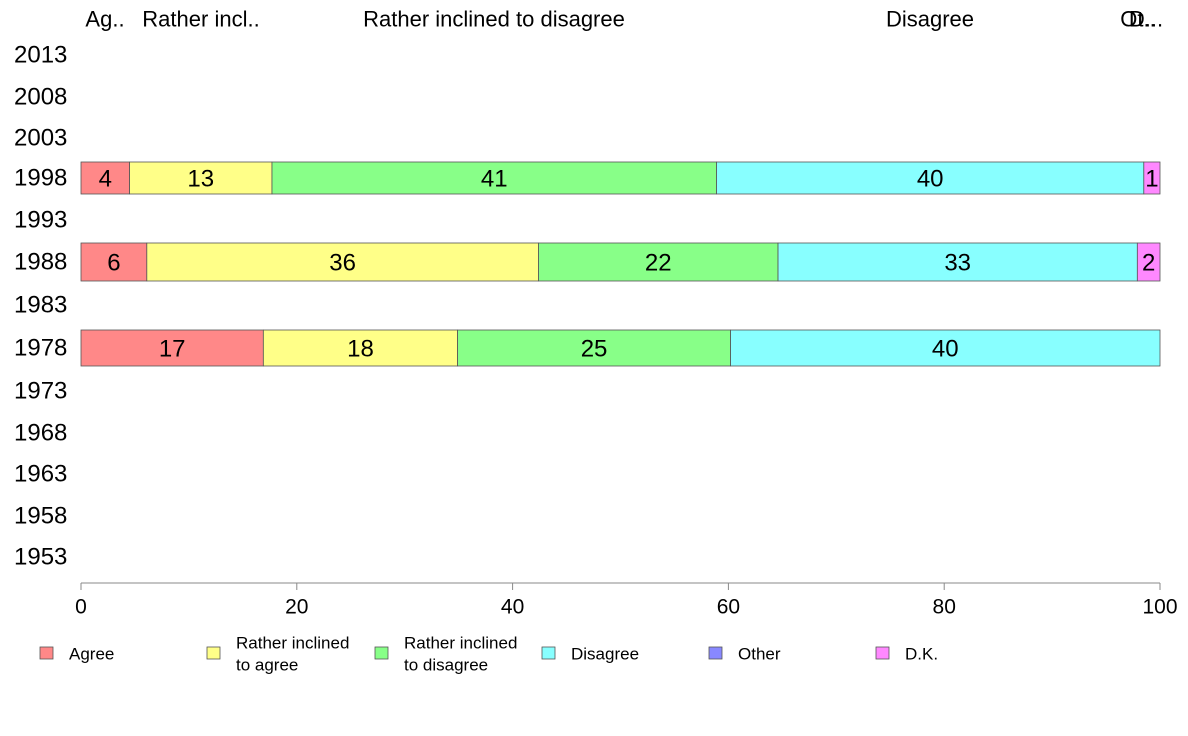  I want to click on legend-label: to agree, so click(267, 665).